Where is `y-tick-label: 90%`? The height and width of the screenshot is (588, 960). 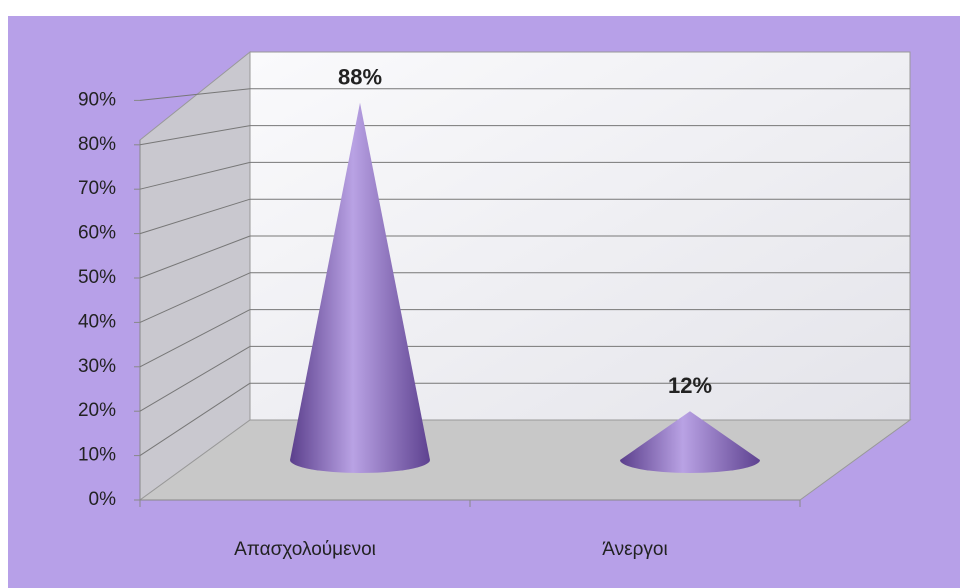 y-tick-label: 90% is located at coordinates (97, 99).